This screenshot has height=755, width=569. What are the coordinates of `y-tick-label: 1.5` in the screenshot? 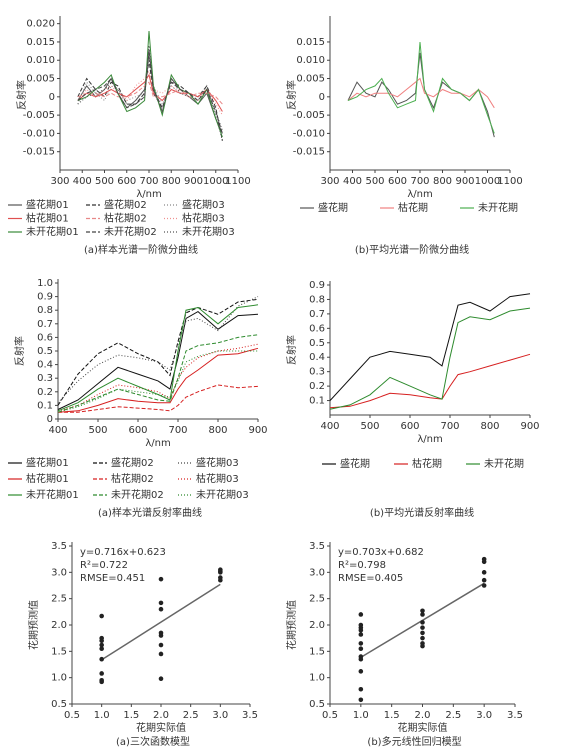 It's located at (59, 651).